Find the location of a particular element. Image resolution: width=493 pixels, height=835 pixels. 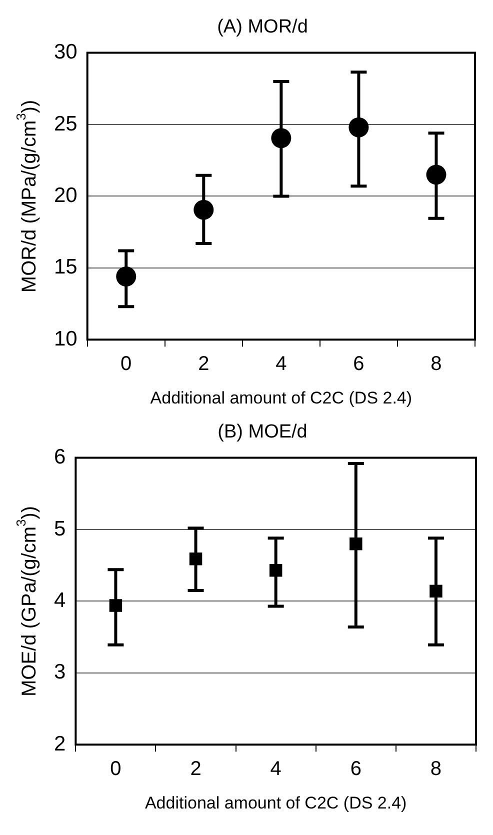

chart-title: (A) MOR/d is located at coordinates (262, 27).